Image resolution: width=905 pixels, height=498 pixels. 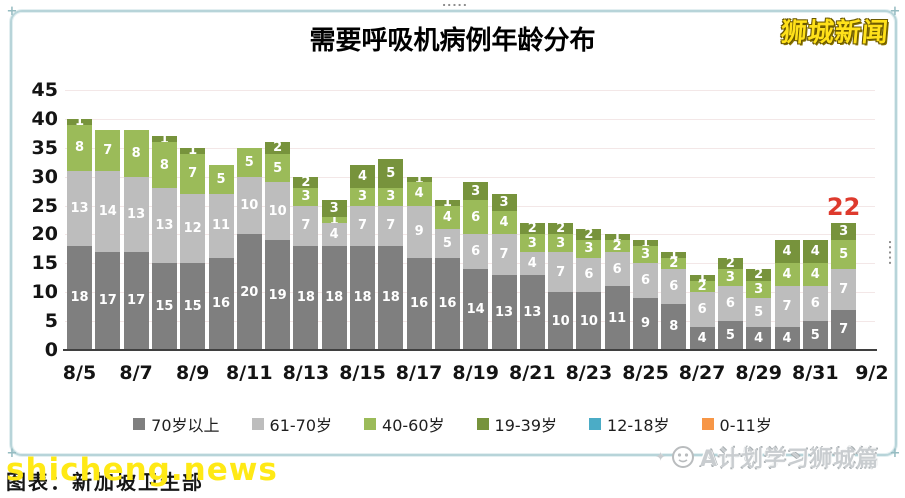 I want to click on bar-segment: 13, so click(x=532, y=312).